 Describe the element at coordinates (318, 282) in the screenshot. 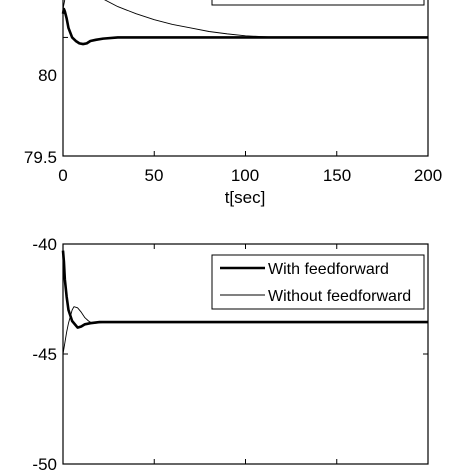

I see `bottom-legend-box` at that location.